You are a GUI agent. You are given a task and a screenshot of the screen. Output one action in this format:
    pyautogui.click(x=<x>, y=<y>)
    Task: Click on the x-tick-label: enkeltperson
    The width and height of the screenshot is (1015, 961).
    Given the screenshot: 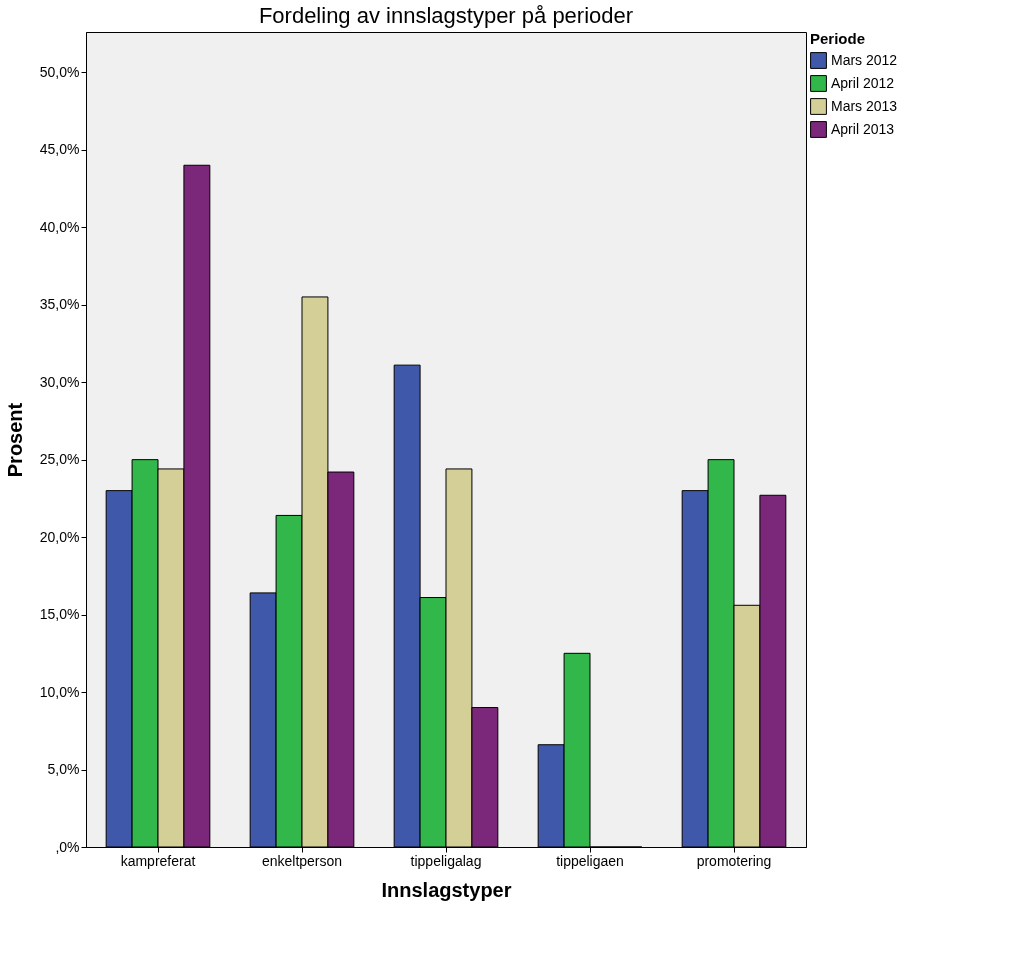 What is the action you would take?
    pyautogui.click(x=302, y=860)
    